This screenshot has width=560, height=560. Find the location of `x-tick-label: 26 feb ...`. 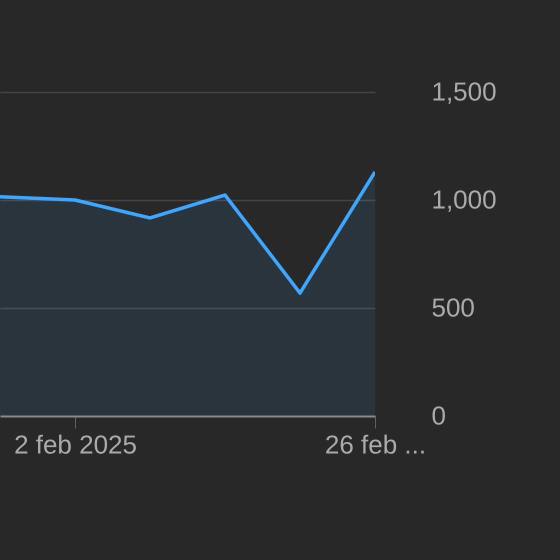

x-tick-label: 26 feb ... is located at coordinates (375, 445).